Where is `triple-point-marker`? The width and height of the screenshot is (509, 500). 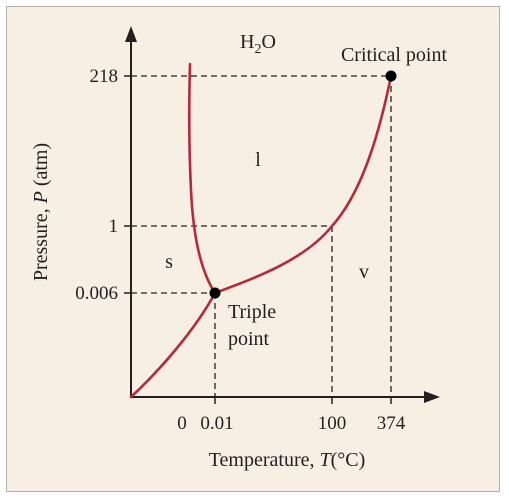
triple-point-marker is located at coordinates (215, 293).